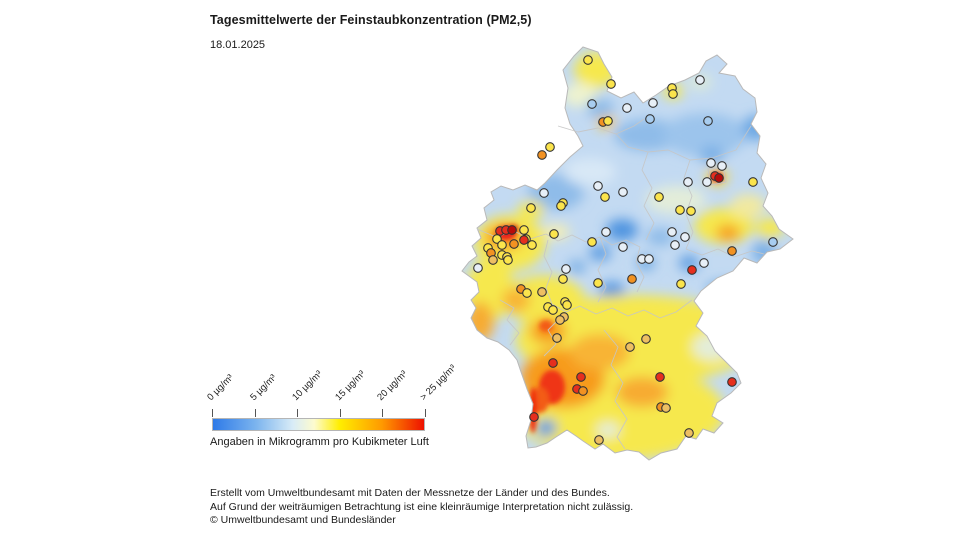 The width and height of the screenshot is (960, 540). Describe the element at coordinates (303, 520) in the screenshot. I see `footnote-line-3: © Umweltbundesamt und Bundesländer` at that location.